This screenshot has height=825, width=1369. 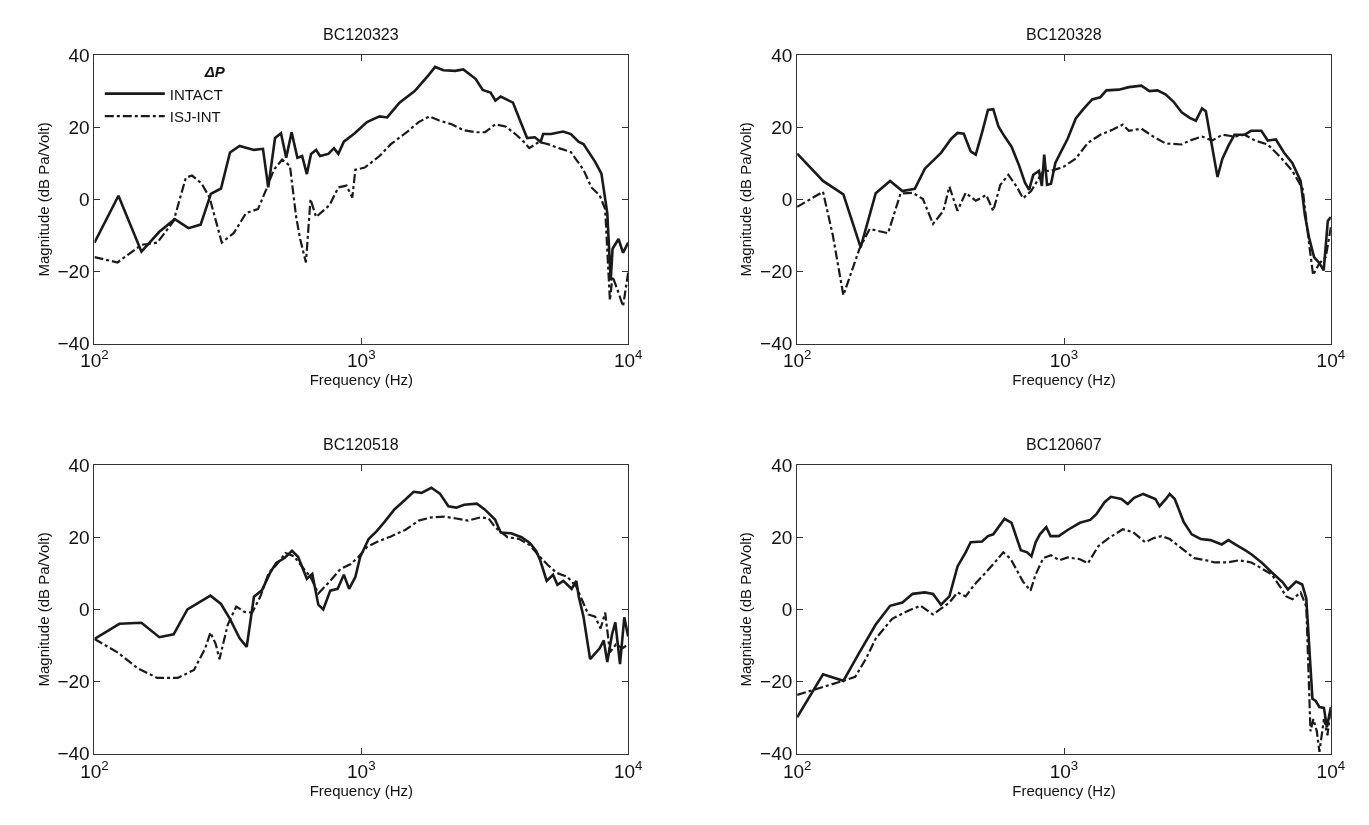 I want to click on legend-title: ΔP, so click(x=214, y=72).